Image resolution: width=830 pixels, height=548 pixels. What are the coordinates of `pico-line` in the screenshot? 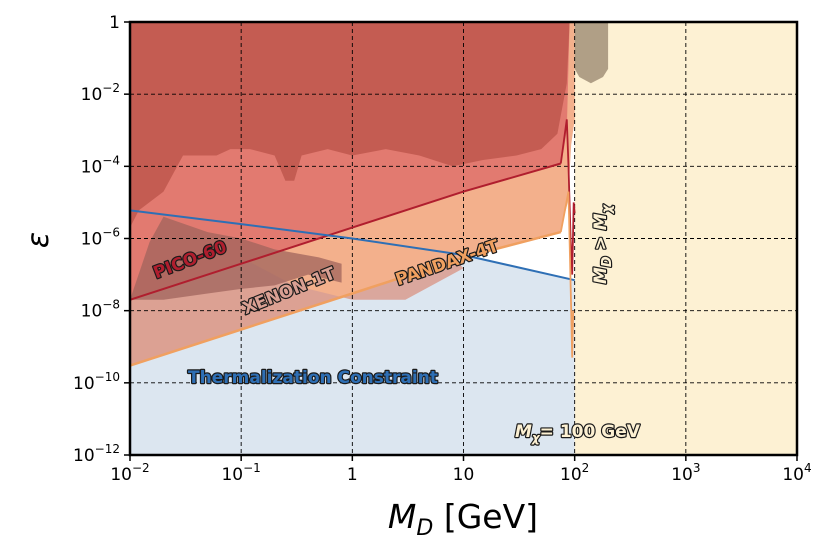 It's located at (346, 231).